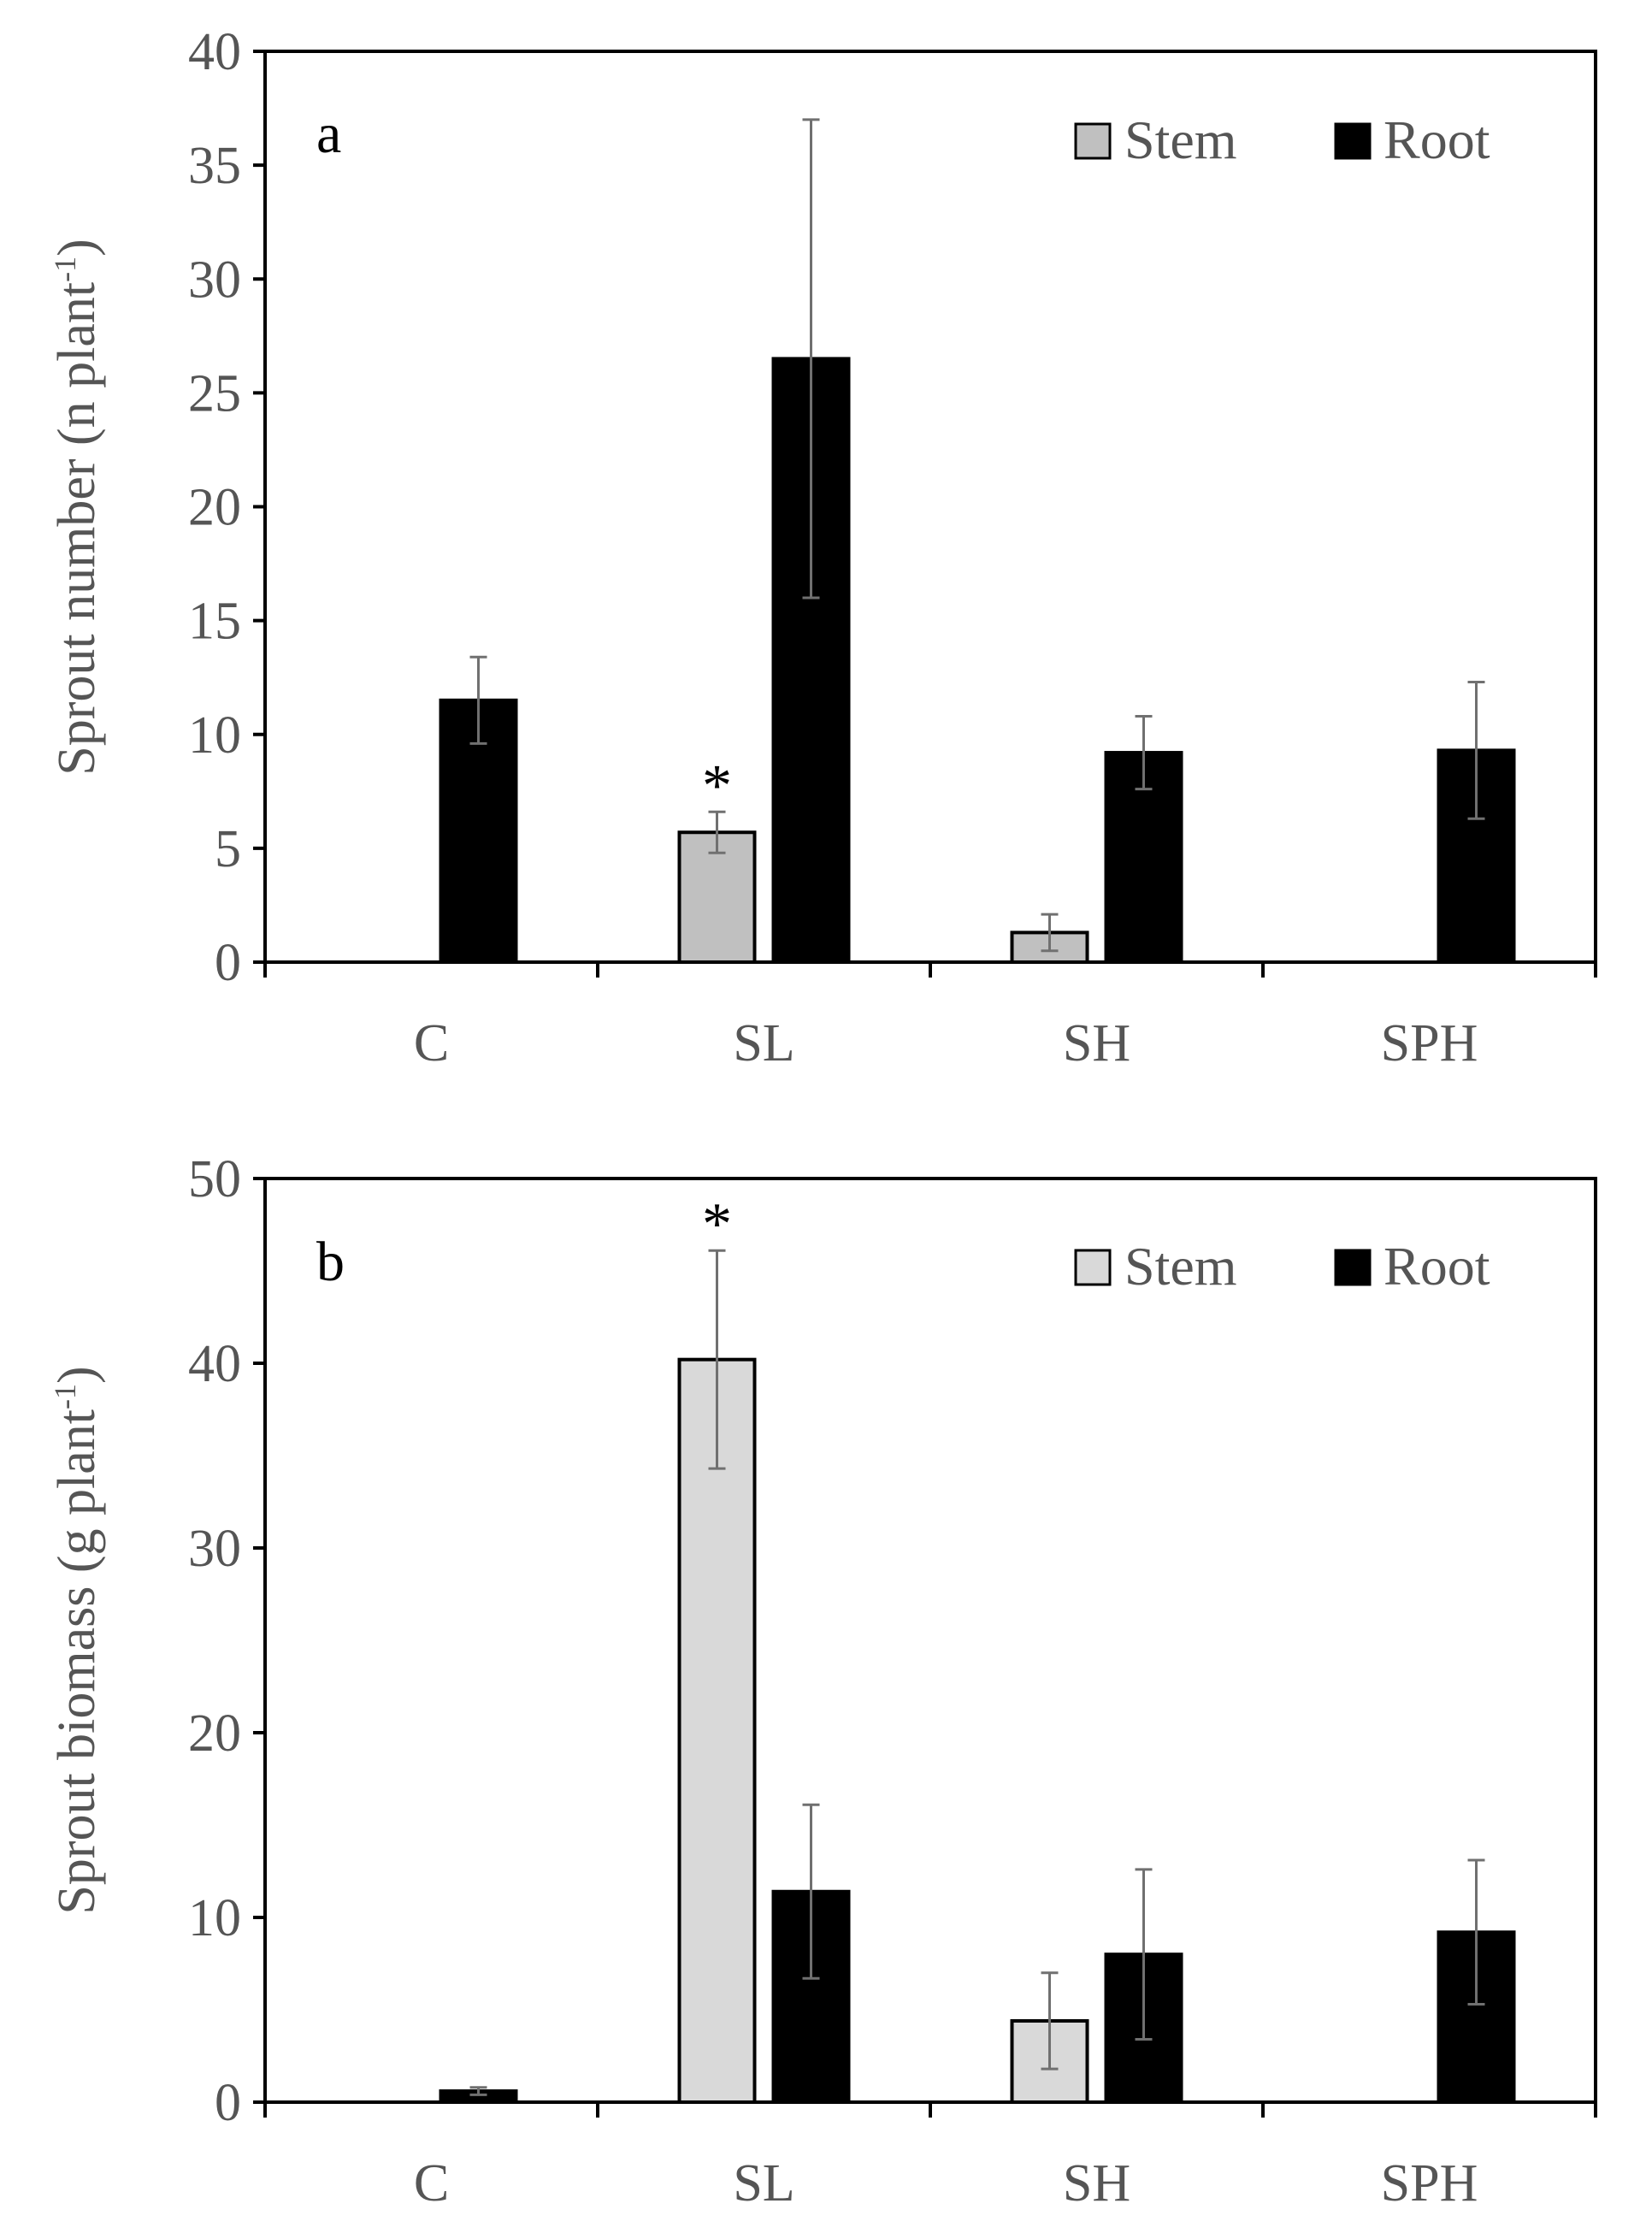  I want to click on y-axis-label: Sprout biomass (g plant-1), so click(77, 1640).